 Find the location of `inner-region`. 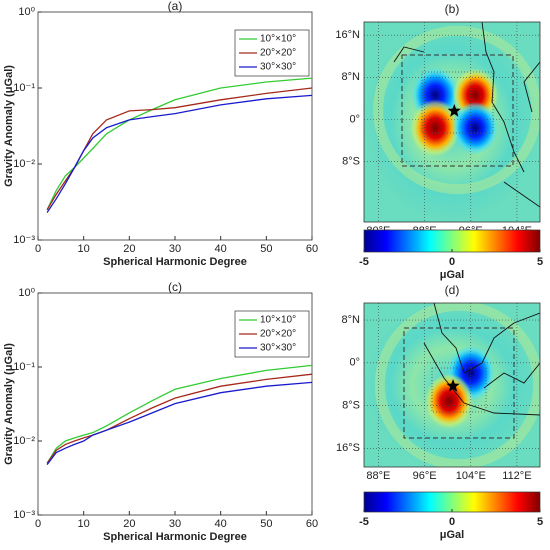

inner-region is located at coordinates (459, 390).